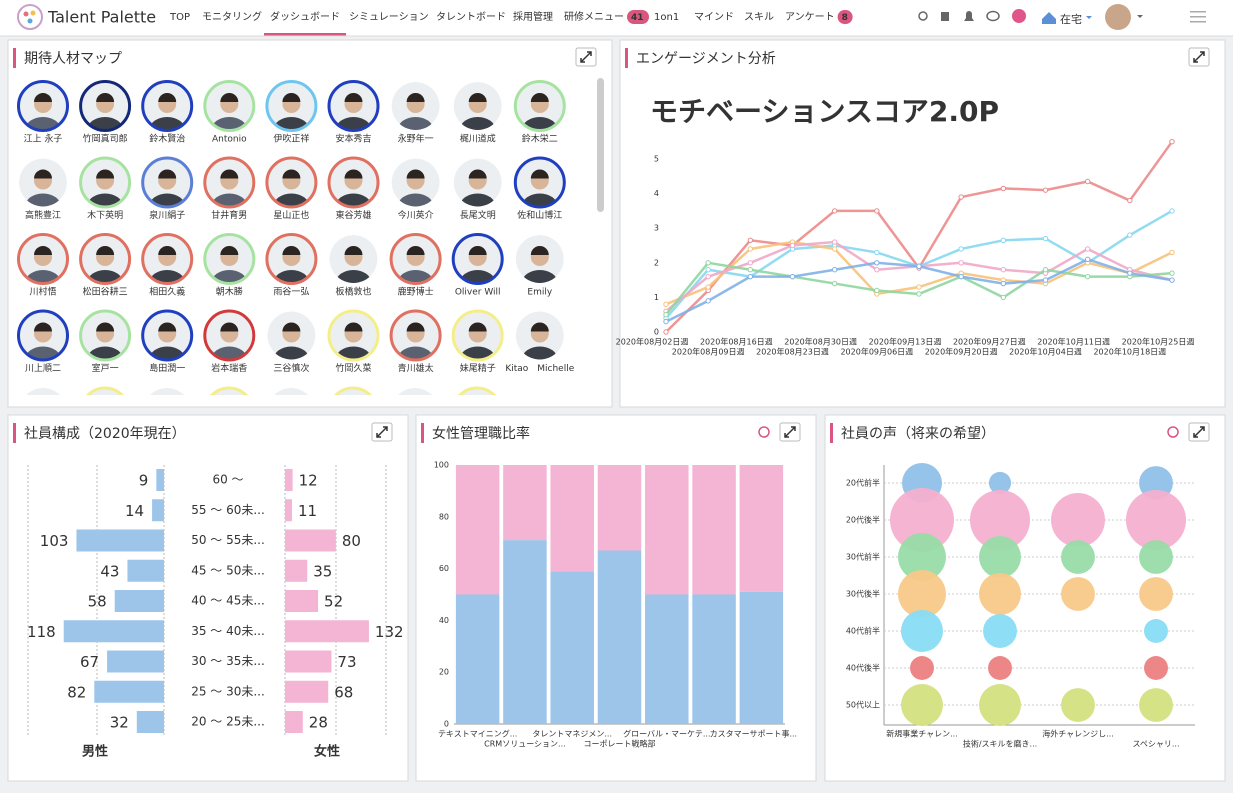  Describe the element at coordinates (810, 17) in the screenshot. I see `nav-item: アンケート` at that location.